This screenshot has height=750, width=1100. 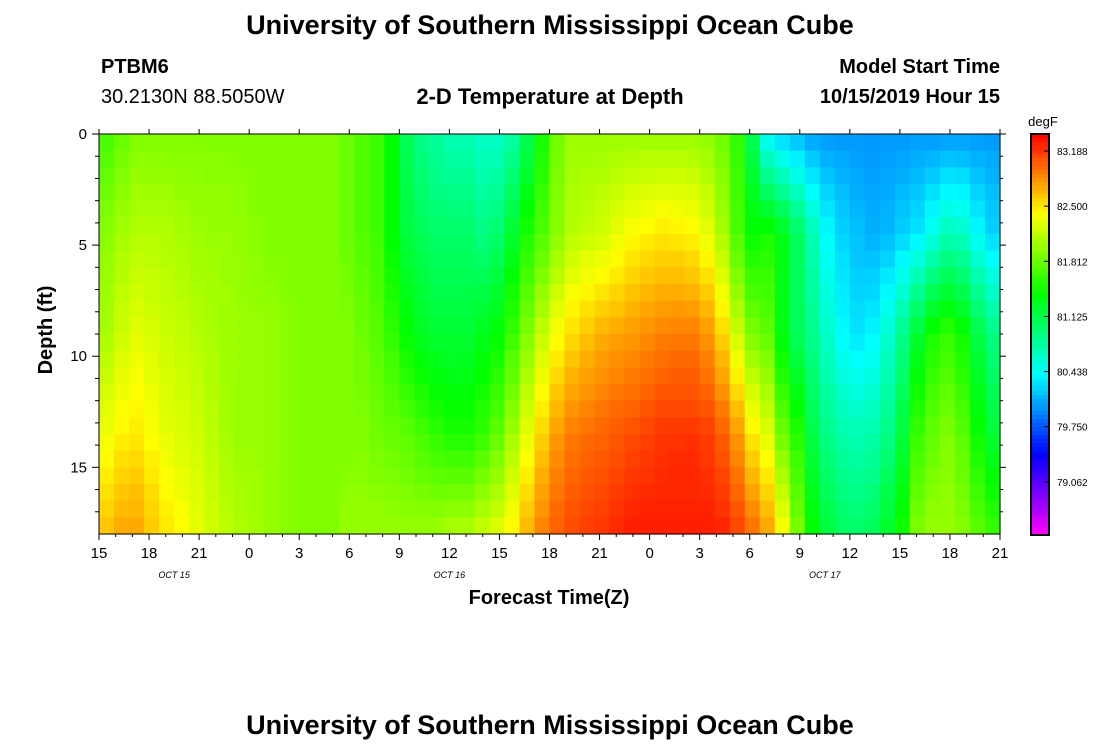 I want to click on colorbar-tick-label: 82.500, so click(x=1072, y=207).